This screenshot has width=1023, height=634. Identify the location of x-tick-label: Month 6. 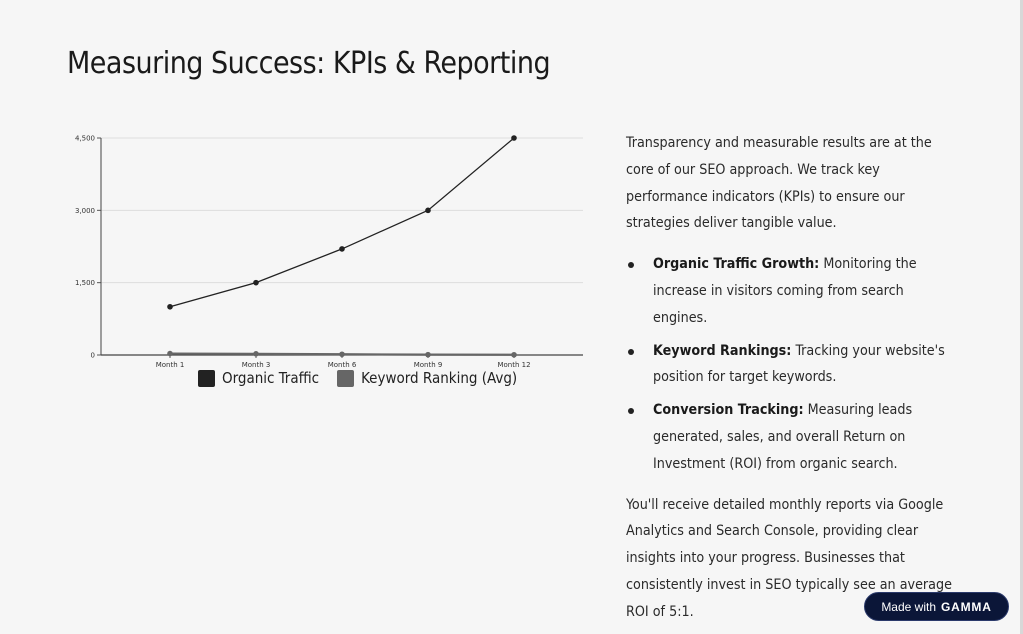
(342, 365).